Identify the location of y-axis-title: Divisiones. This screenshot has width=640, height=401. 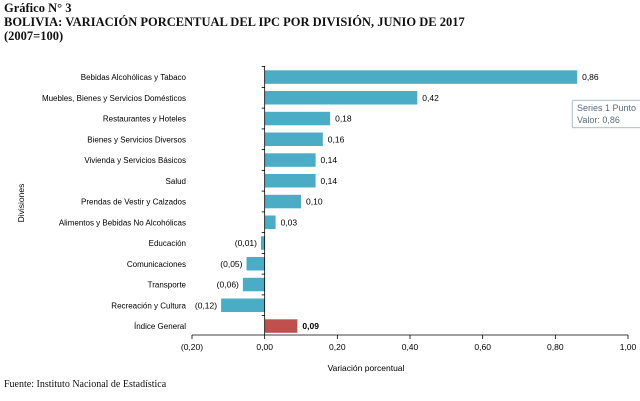
(21, 203).